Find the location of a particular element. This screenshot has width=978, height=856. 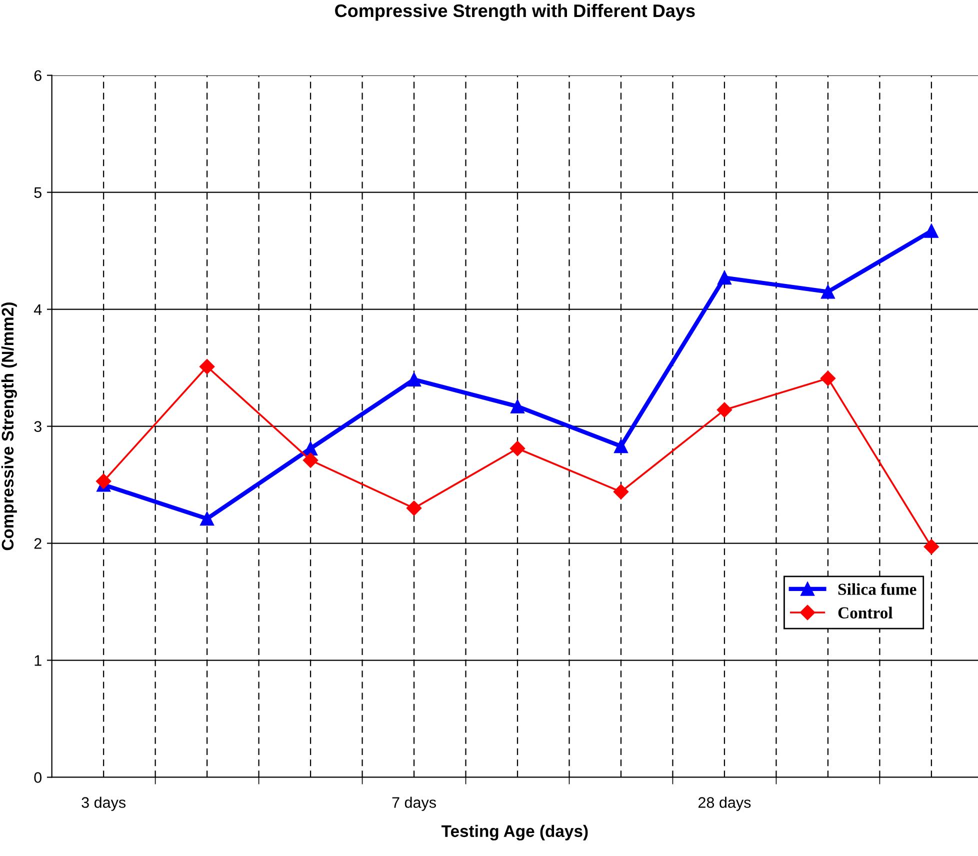

y-tick-label: 0 is located at coordinates (38, 777).